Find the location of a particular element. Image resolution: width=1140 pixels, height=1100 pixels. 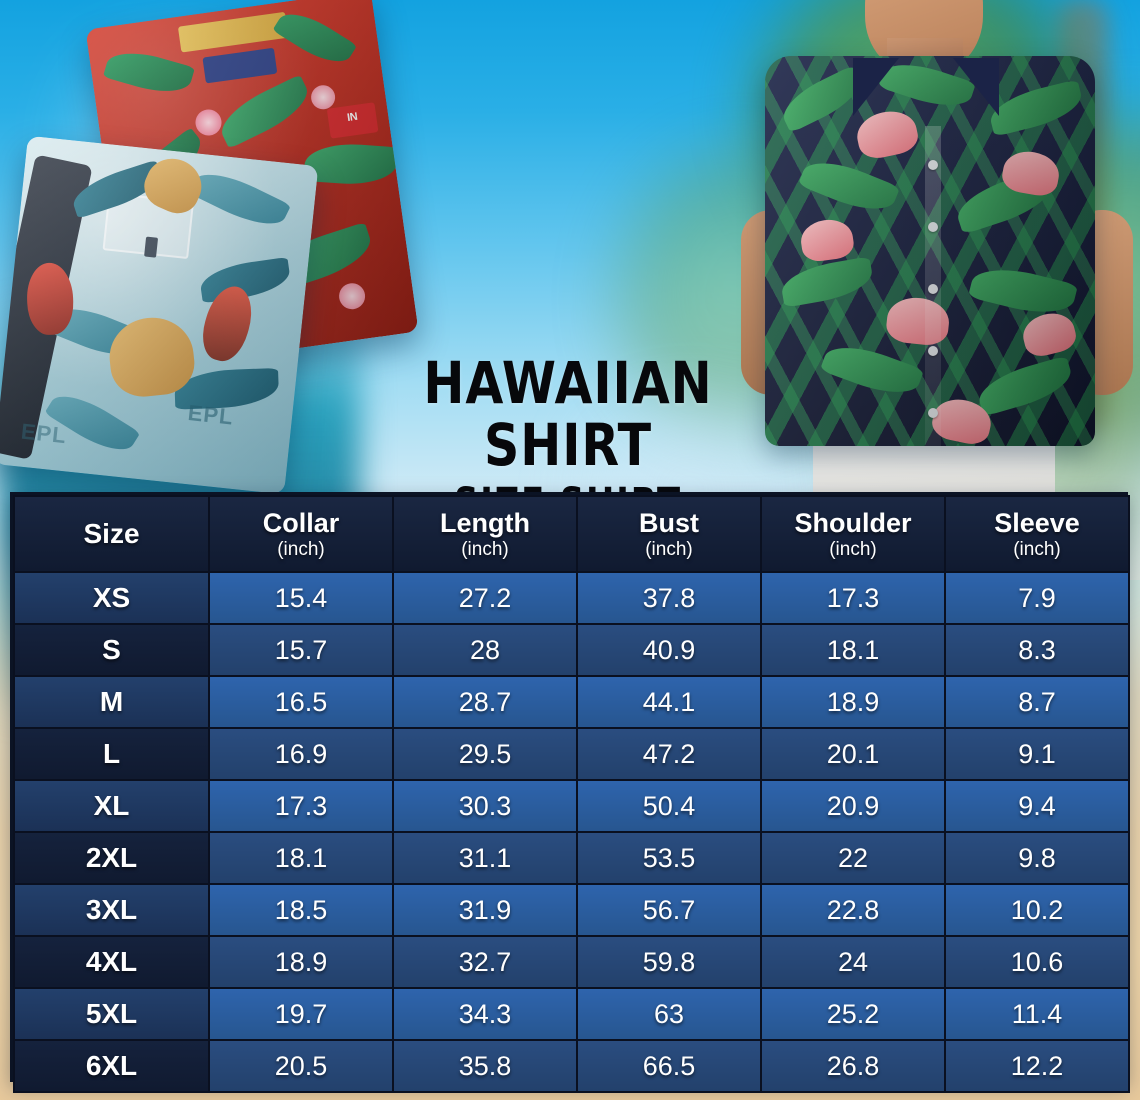

cell-length: 28 is located at coordinates (485, 650).